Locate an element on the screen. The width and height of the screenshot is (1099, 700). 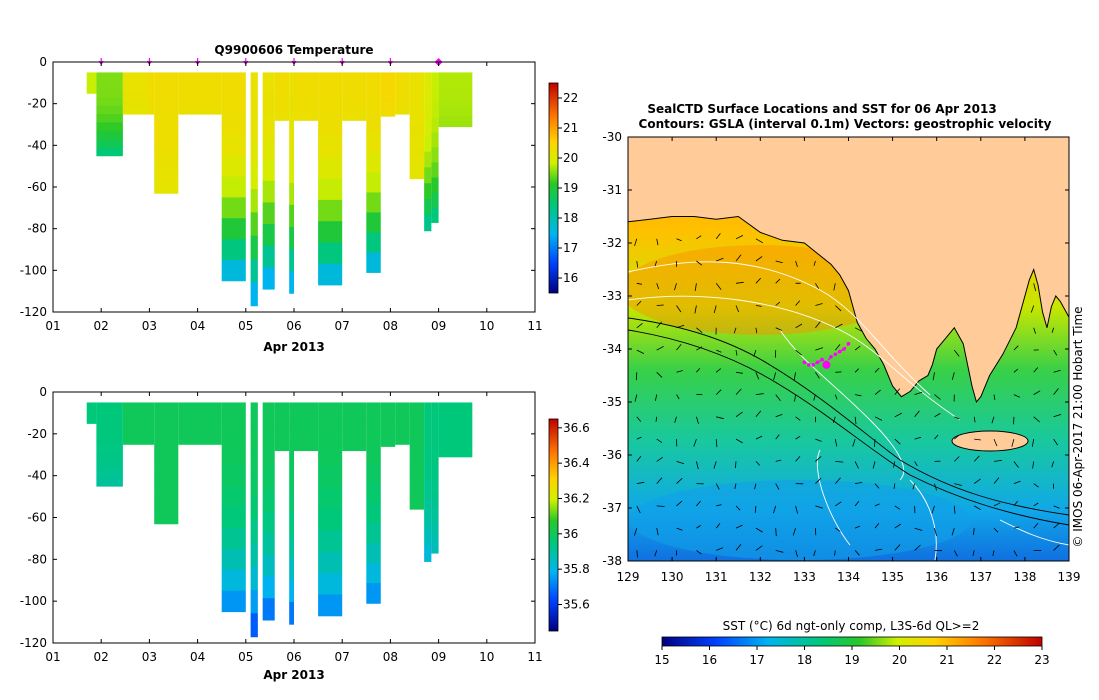
bathymetry-contours is located at coordinates (848, 421).